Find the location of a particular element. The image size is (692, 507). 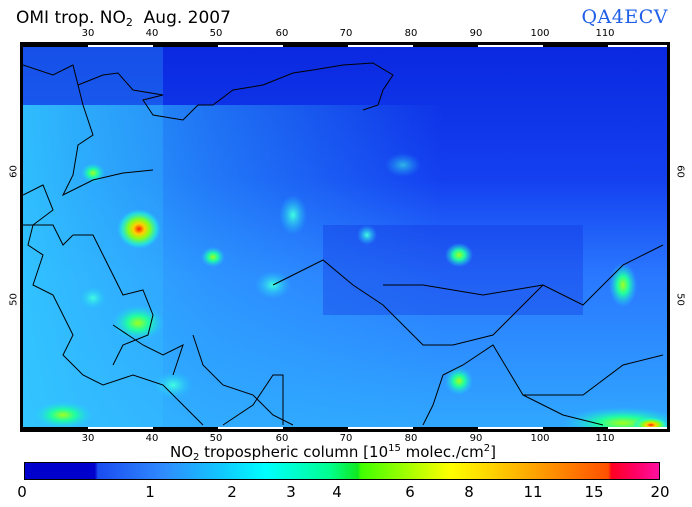

cb-label-text: NO is located at coordinates (182, 452).